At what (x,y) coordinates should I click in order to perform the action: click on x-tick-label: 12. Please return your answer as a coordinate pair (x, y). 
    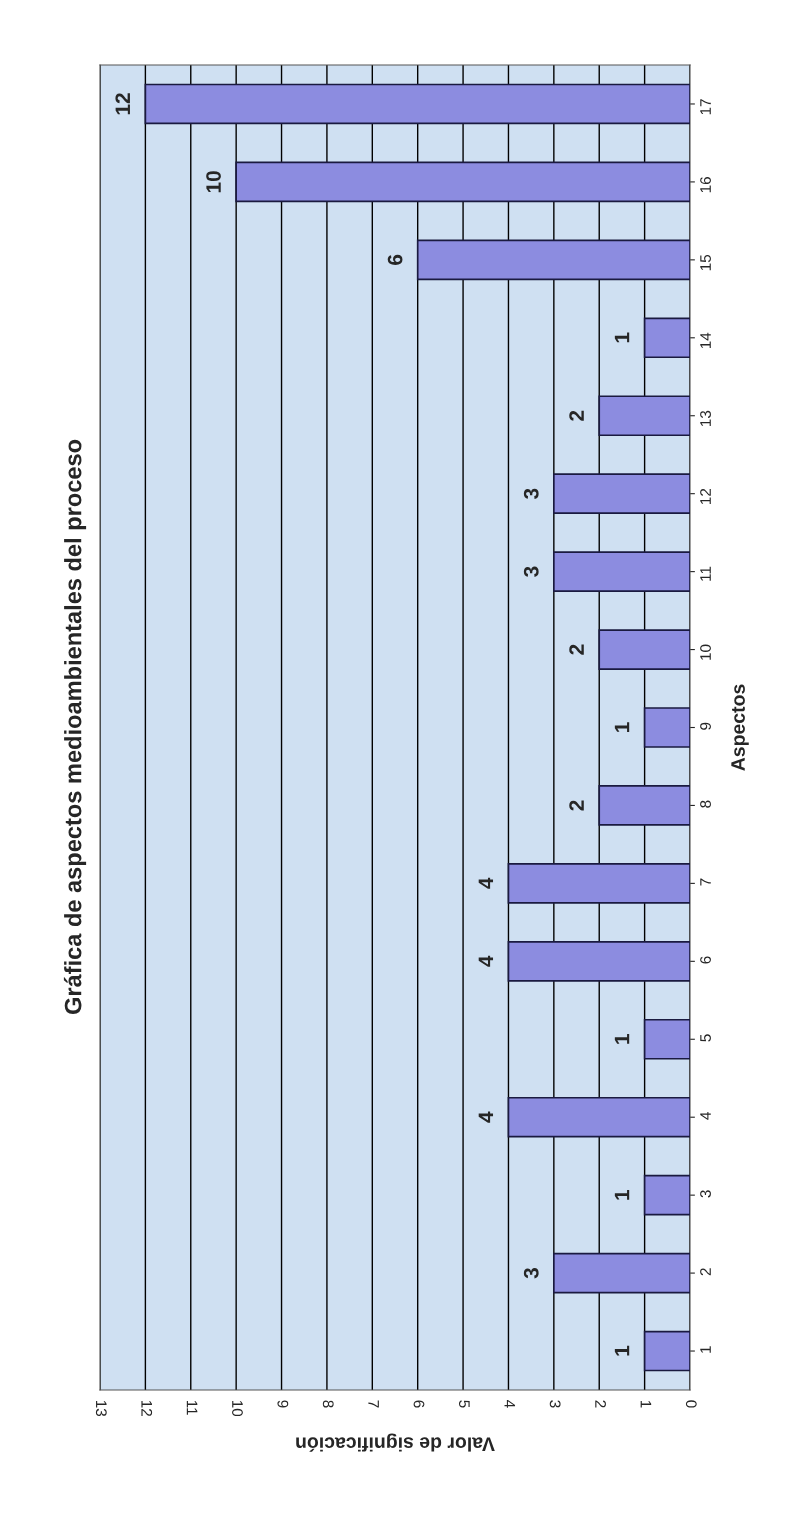
    Looking at the image, I should click on (147, 1408).